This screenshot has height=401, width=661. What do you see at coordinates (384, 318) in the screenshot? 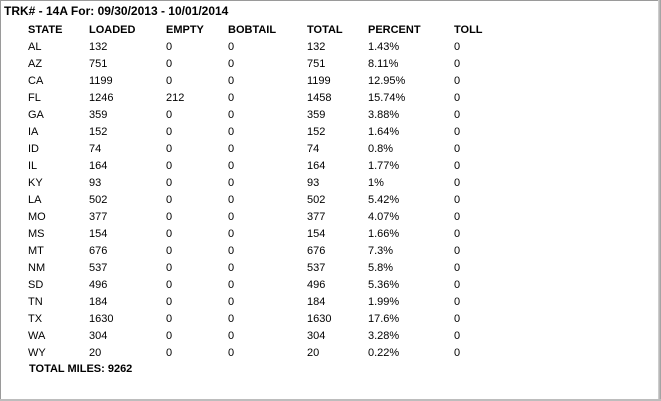
I see `cell-percent: 17.6%` at bounding box center [384, 318].